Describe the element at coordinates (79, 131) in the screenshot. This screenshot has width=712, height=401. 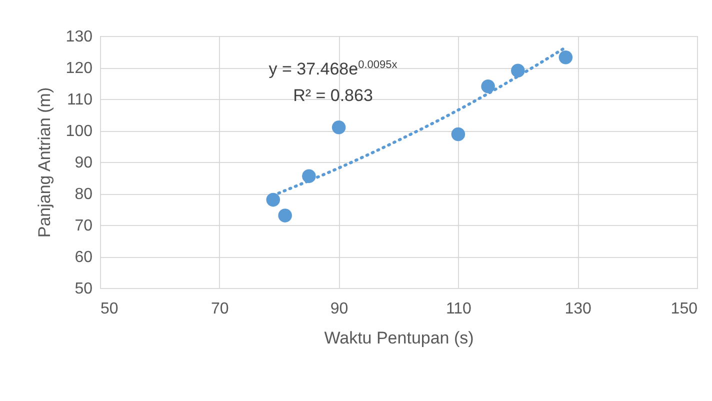
I see `y-tick-label: 100` at that location.